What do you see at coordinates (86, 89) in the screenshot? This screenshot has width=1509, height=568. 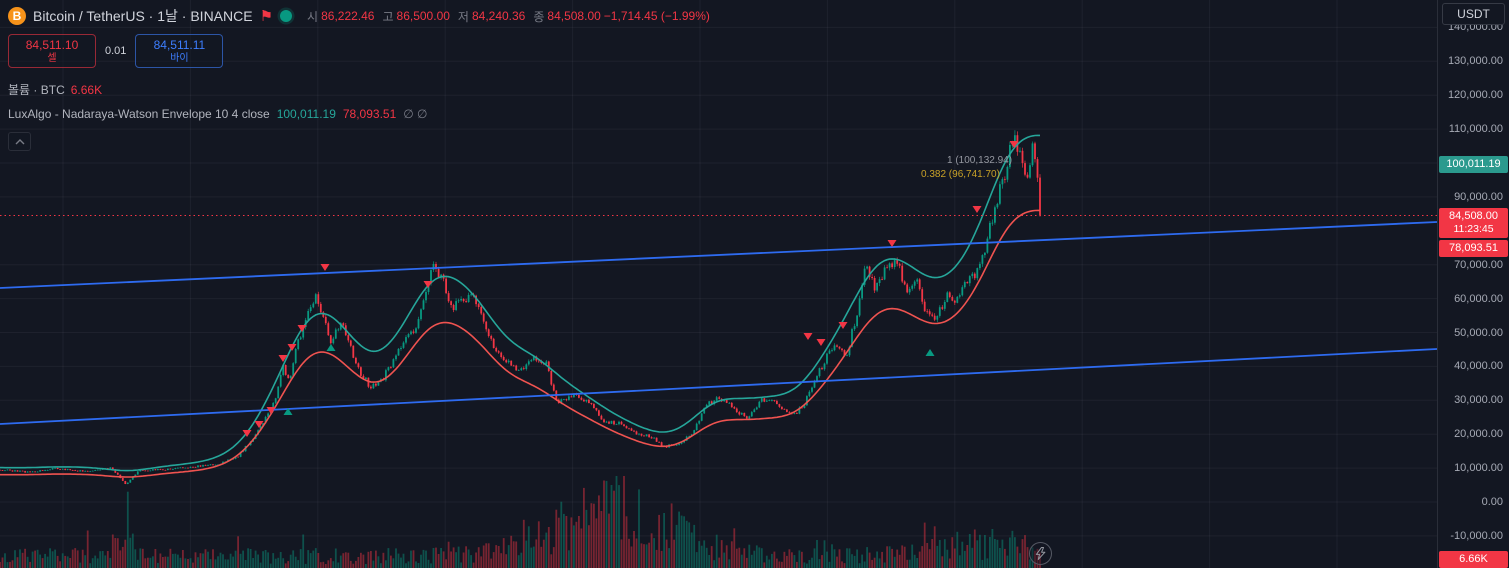 I see `volume-value: 6.66K` at bounding box center [86, 89].